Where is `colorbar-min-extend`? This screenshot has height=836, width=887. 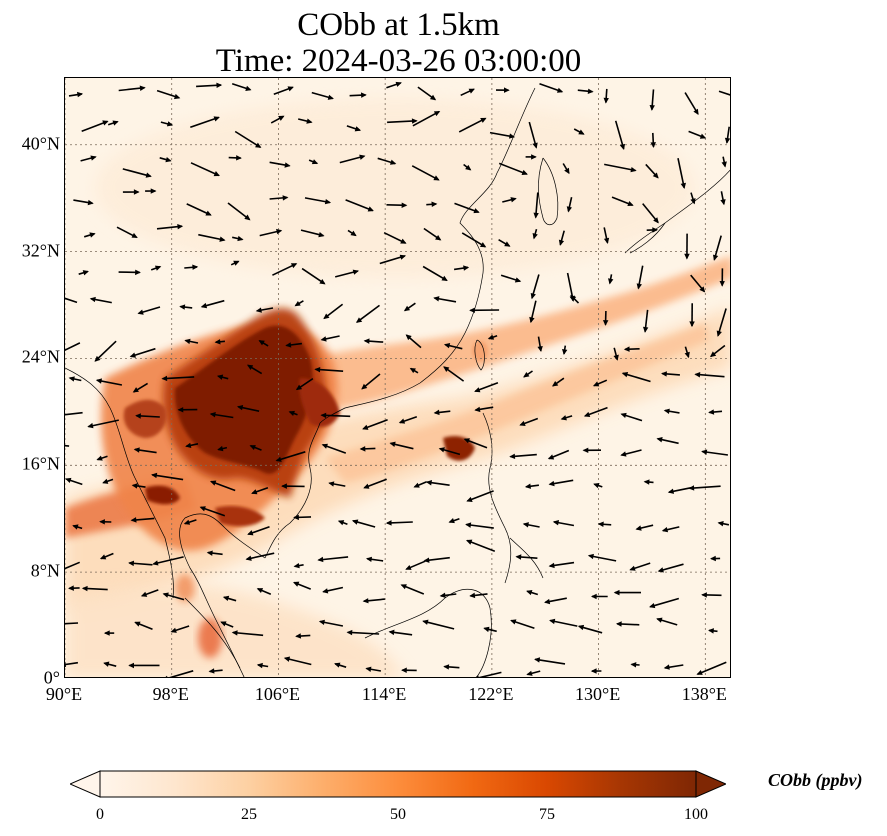 colorbar-min-extend is located at coordinates (85, 784).